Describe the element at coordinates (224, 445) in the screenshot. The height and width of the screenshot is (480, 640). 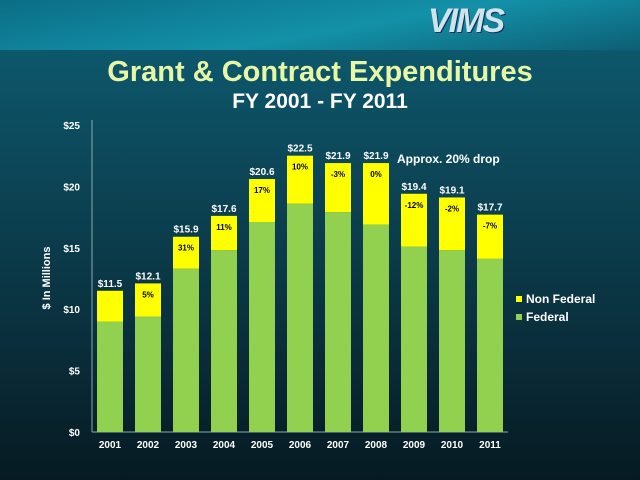
I see `x-tick-label: 2004` at that location.